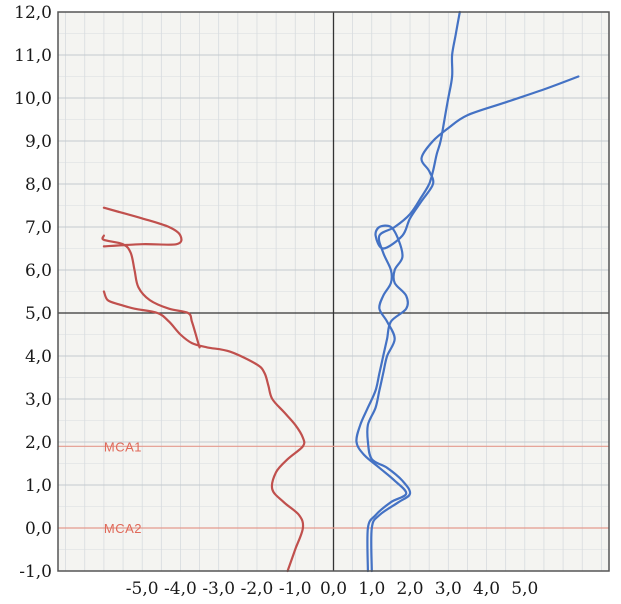 Image resolution: width=621 pixels, height=604 pixels. What do you see at coordinates (486, 589) in the screenshot?
I see `x-tick-label: 4,0` at bounding box center [486, 589].